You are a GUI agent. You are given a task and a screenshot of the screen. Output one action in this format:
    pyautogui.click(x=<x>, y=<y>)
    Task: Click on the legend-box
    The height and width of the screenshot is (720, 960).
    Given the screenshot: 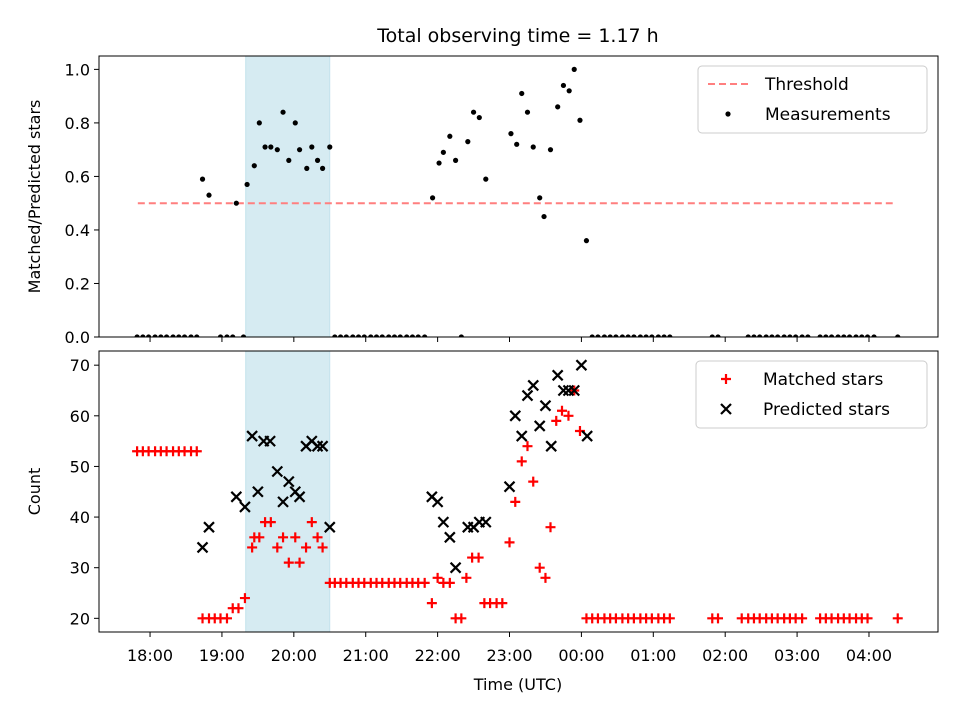 What is the action you would take?
    pyautogui.click(x=811, y=394)
    